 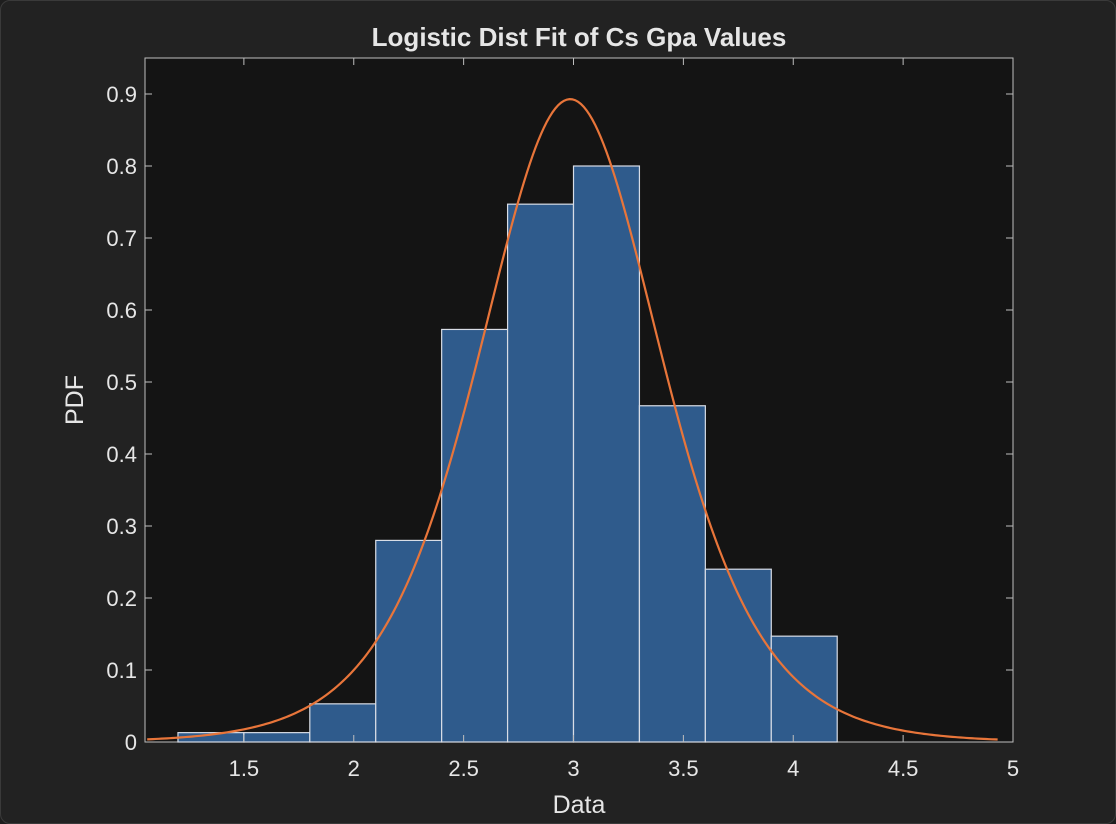 What do you see at coordinates (121, 598) in the screenshot?
I see `y-tick-label: 0.2` at bounding box center [121, 598].